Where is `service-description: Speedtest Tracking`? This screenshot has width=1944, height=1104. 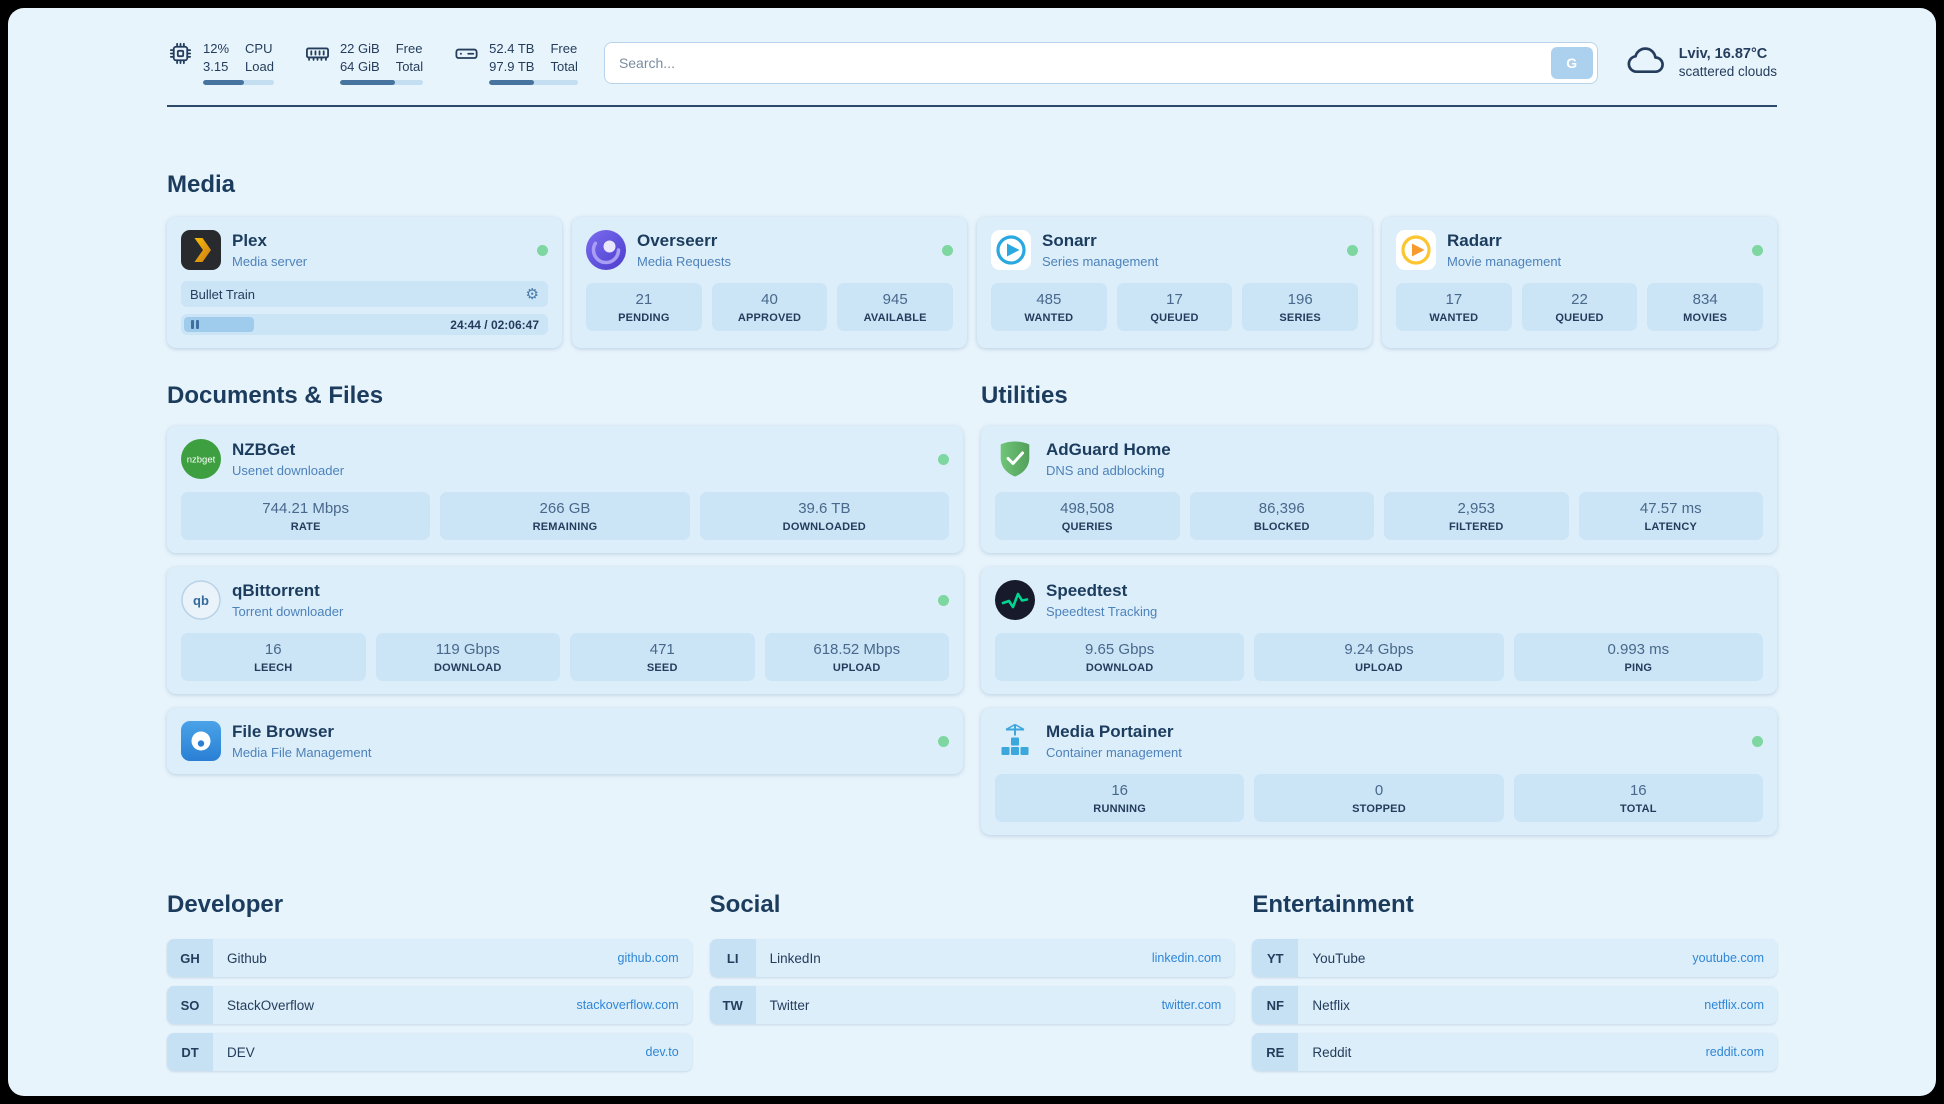 service-description: Speedtest Tracking is located at coordinates (1102, 612).